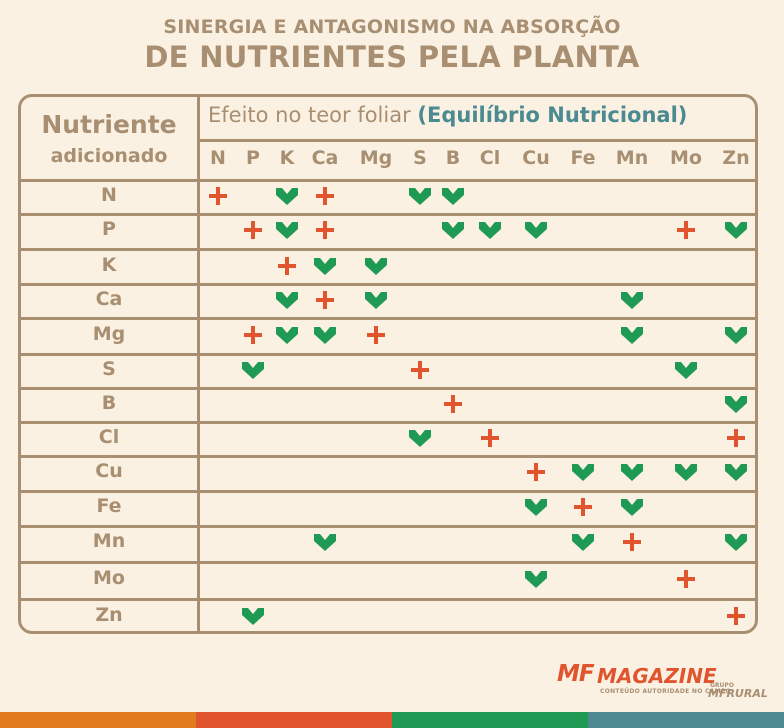 This screenshot has width=784, height=728. What do you see at coordinates (109, 615) in the screenshot?
I see `row-label-zn: Zn` at bounding box center [109, 615].